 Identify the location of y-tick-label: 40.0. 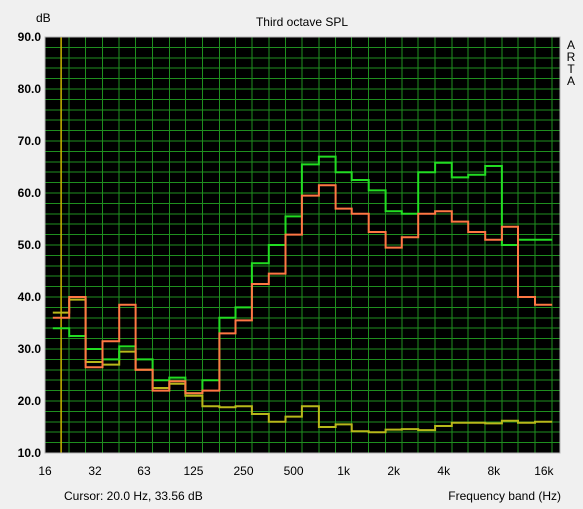
(30, 297).